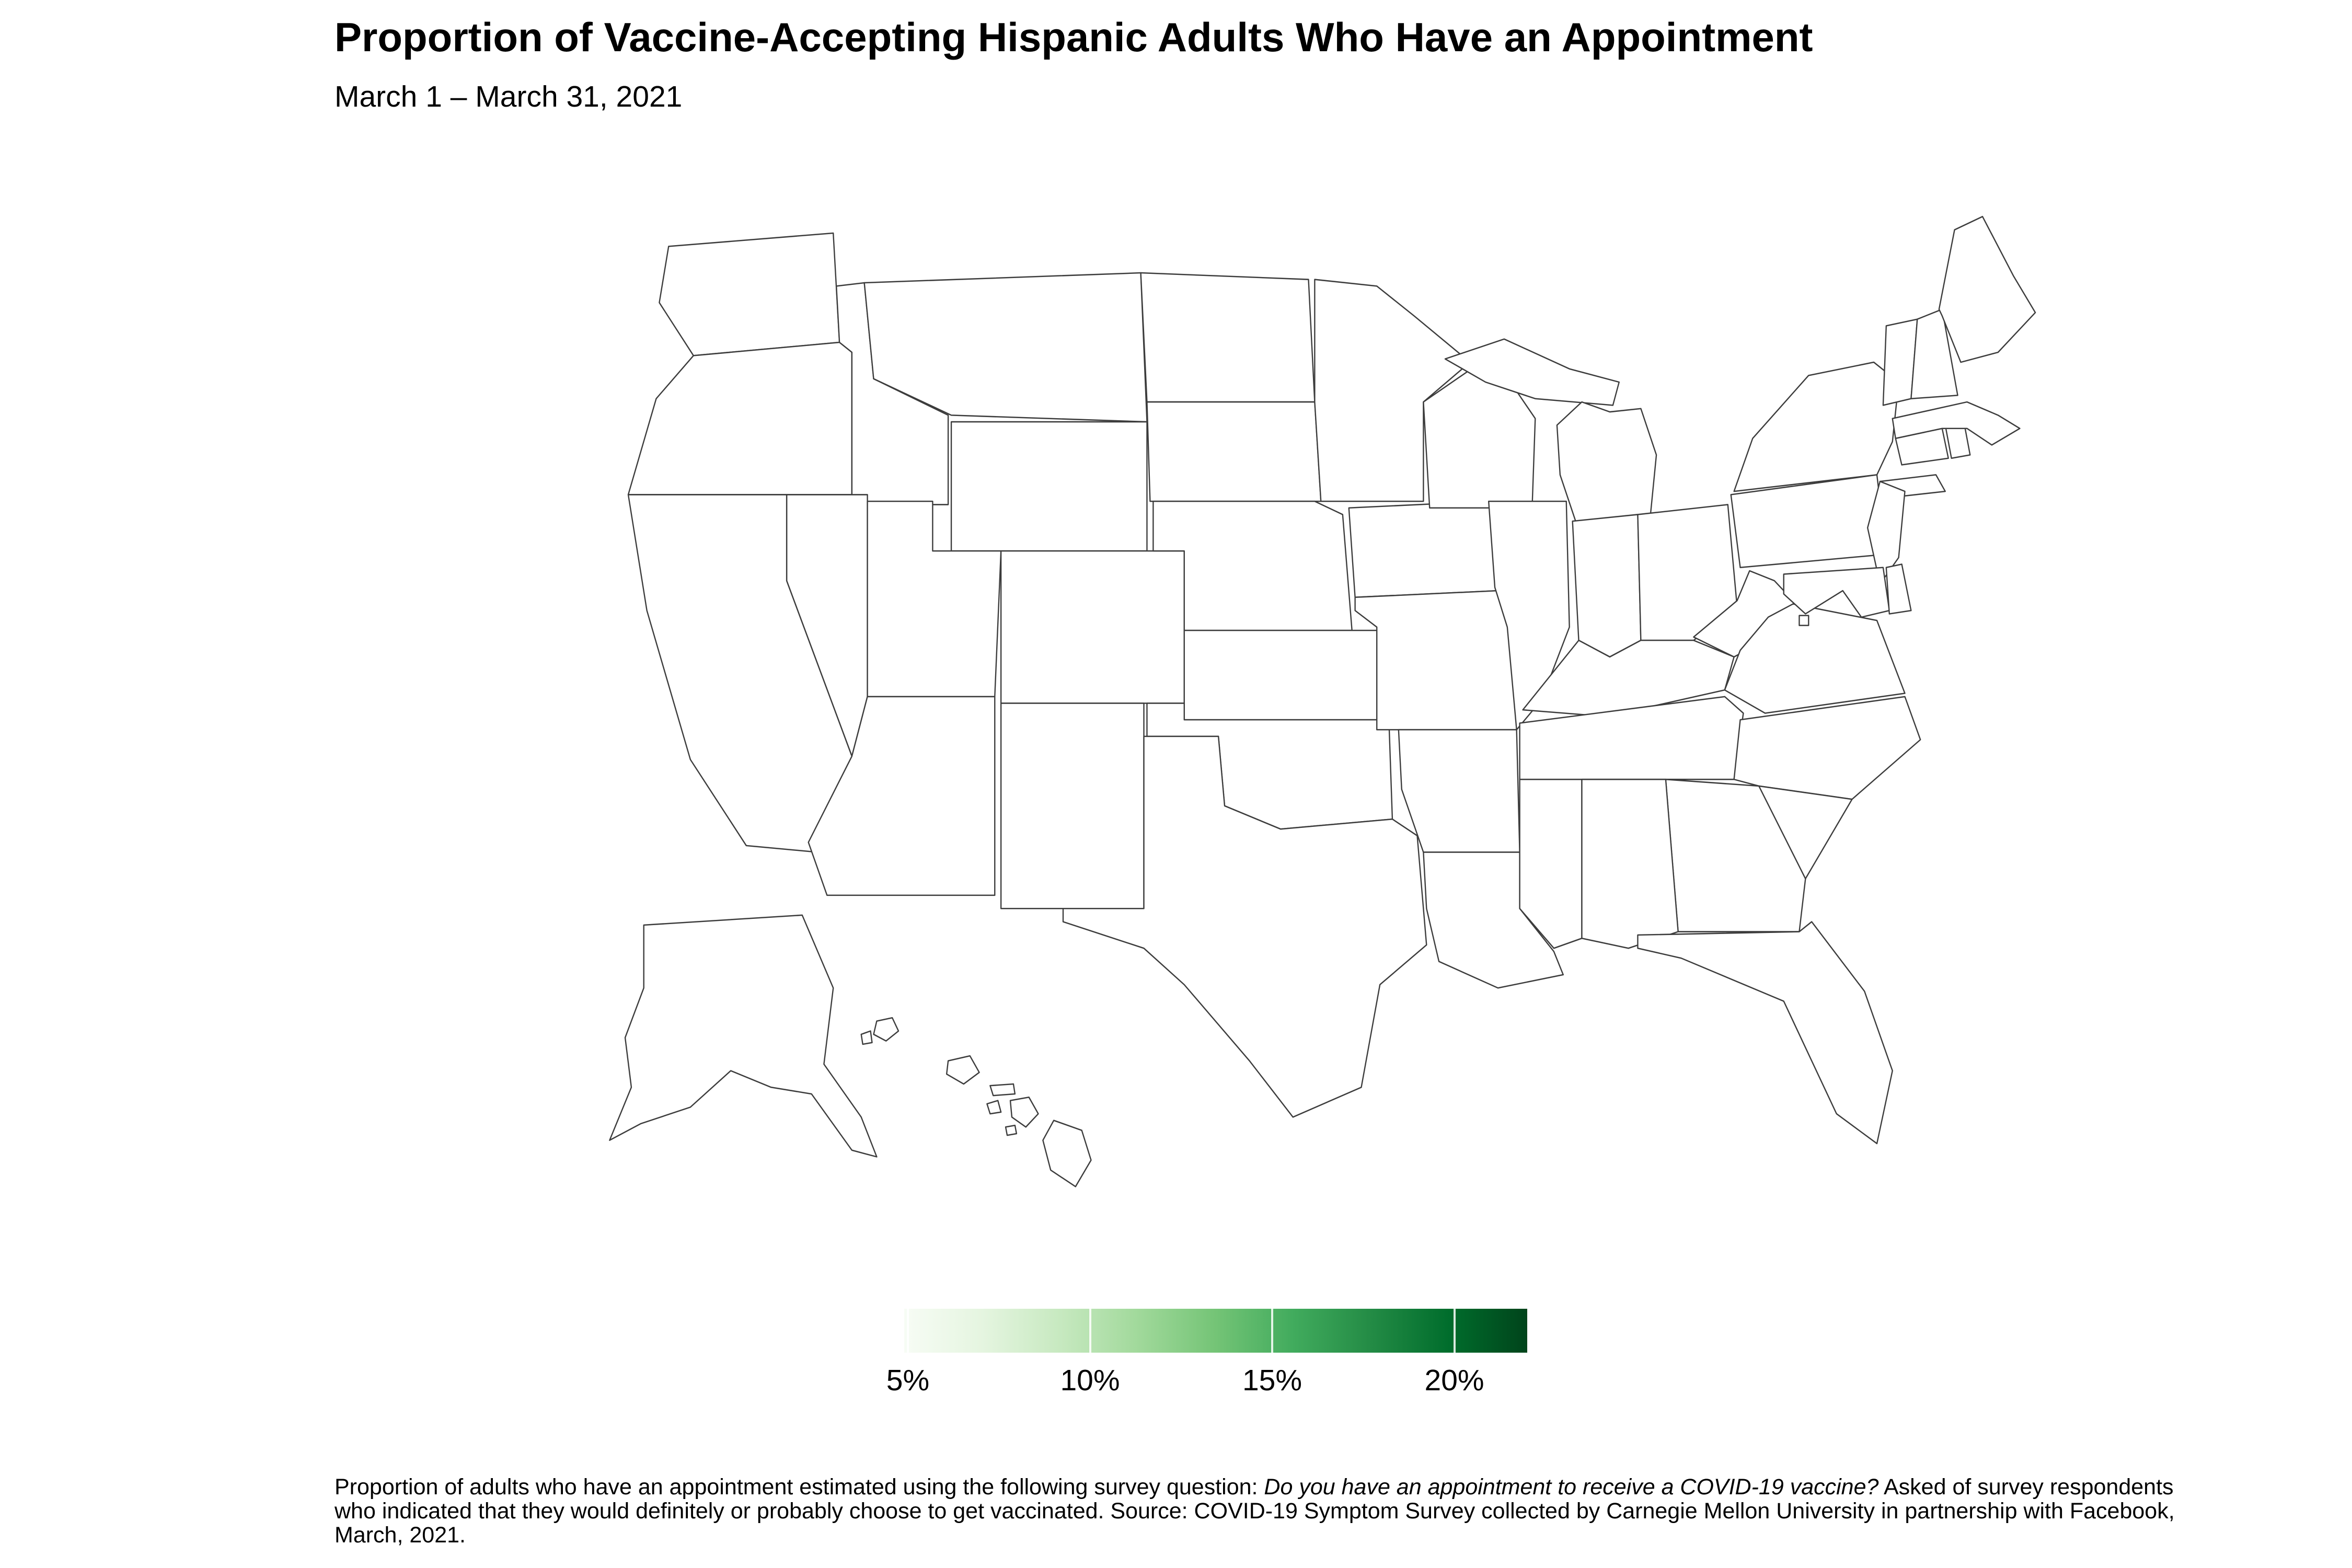 The height and width of the screenshot is (1568, 2352). What do you see at coordinates (1956, 423) in the screenshot?
I see `state-massachusetts` at bounding box center [1956, 423].